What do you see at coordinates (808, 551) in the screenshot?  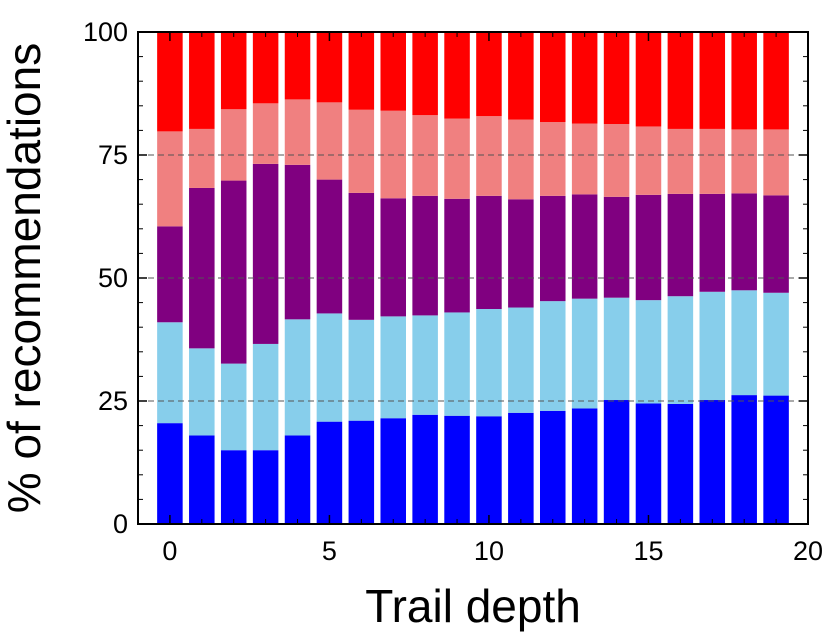 I see `x-tick-label-20: 20` at bounding box center [808, 551].